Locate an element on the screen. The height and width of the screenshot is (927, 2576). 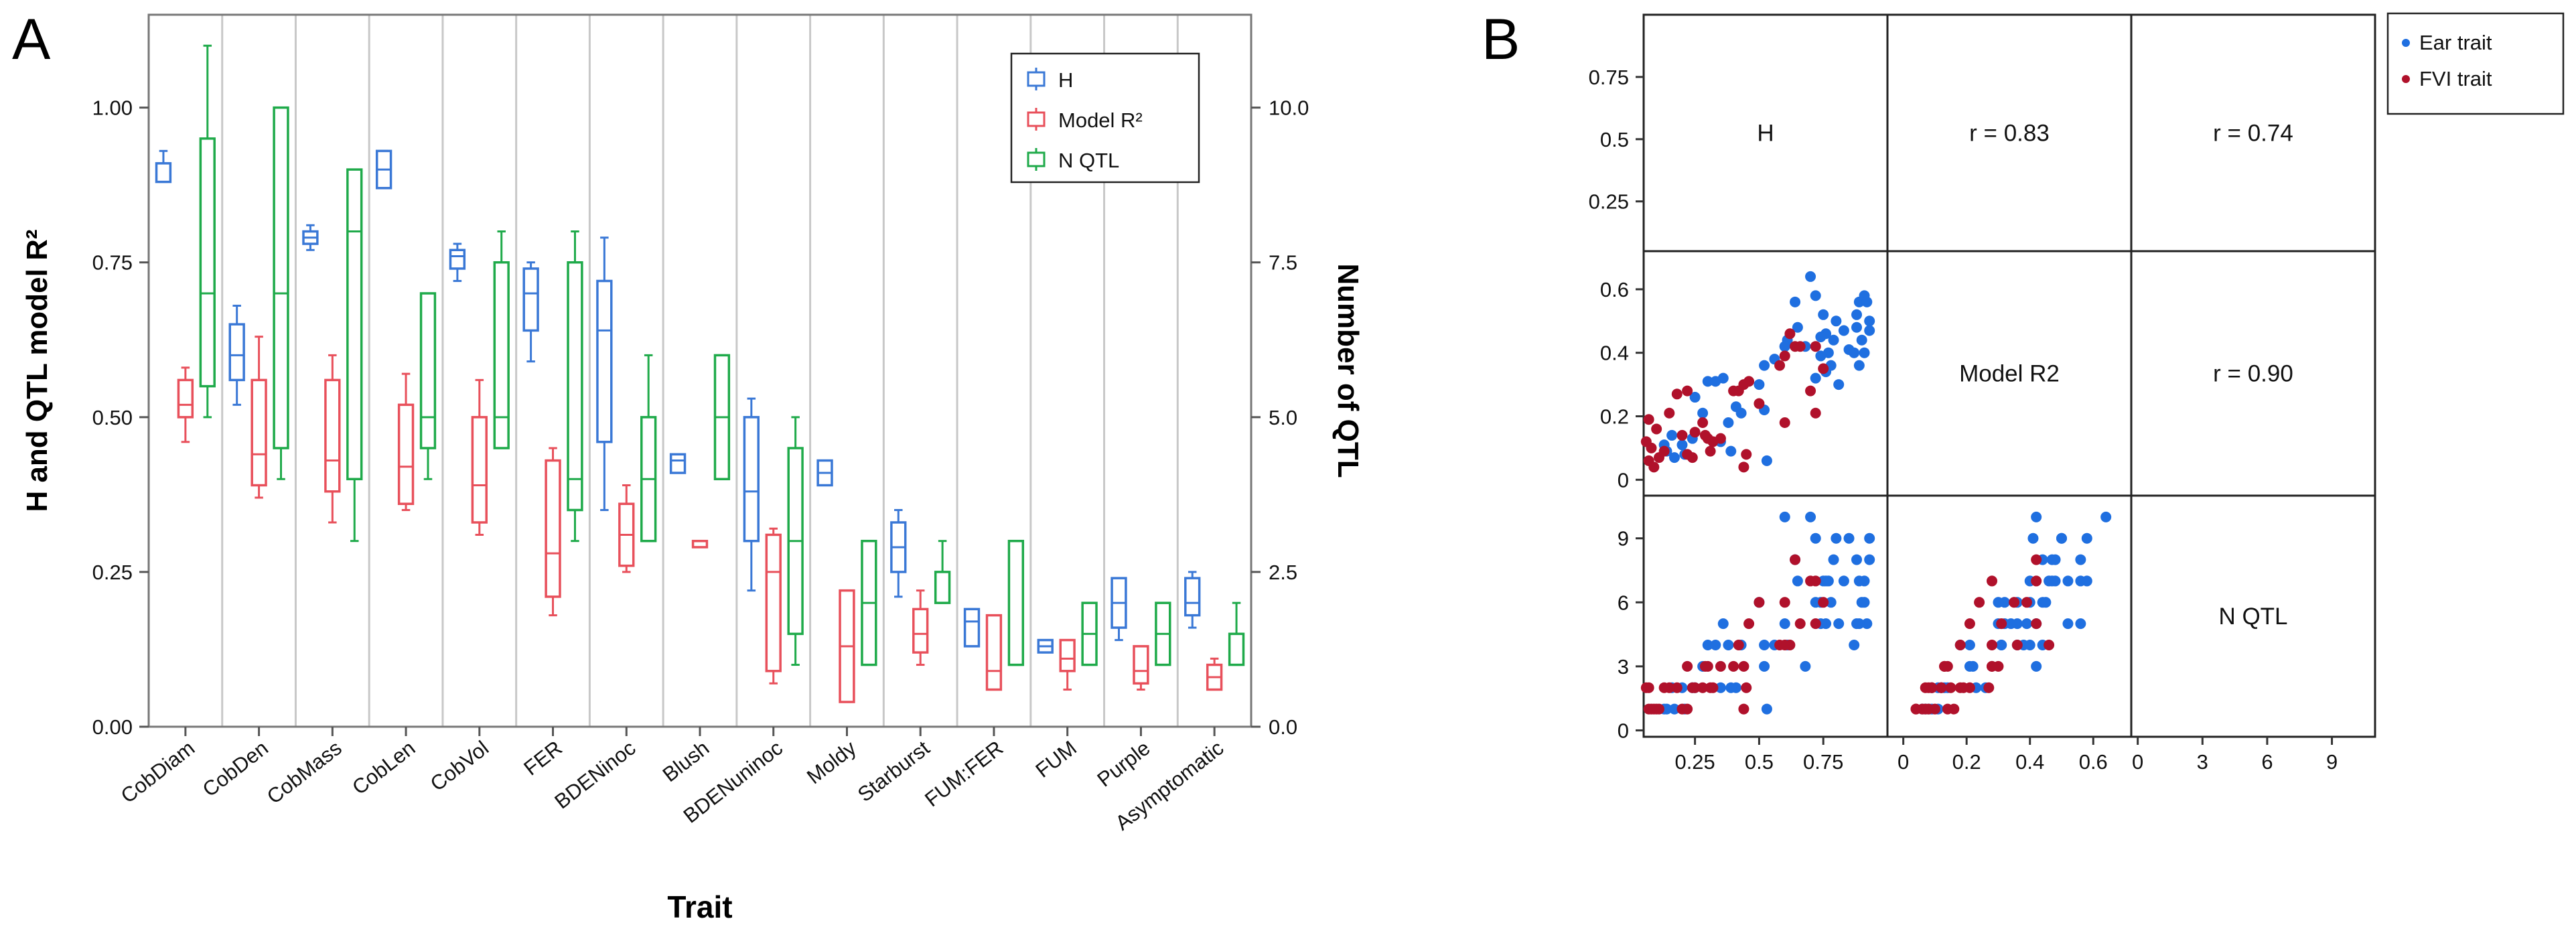
correlation-r2-nqtl: r = 0.90 is located at coordinates (2253, 374).